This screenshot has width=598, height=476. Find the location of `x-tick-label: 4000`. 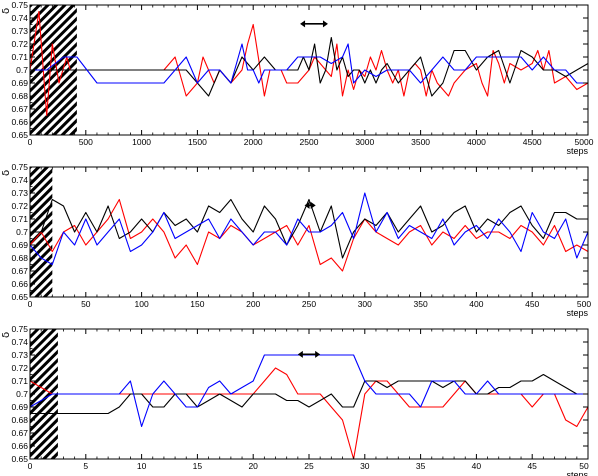

x-tick-label: 4000 is located at coordinates (476, 142).